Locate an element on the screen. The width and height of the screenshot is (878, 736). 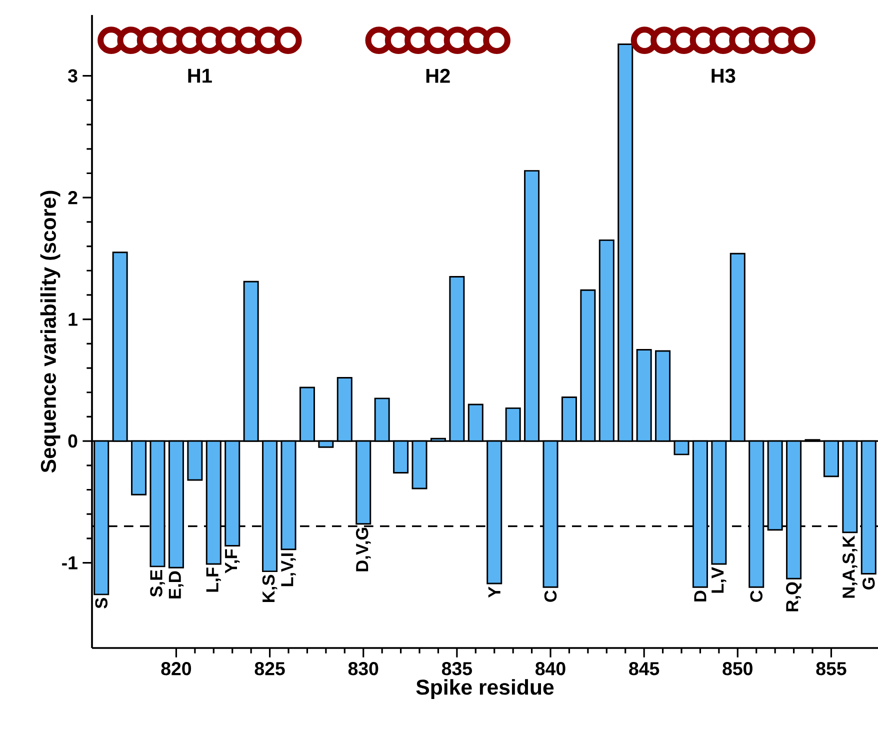
annotation: Y is located at coordinates (494, 592).